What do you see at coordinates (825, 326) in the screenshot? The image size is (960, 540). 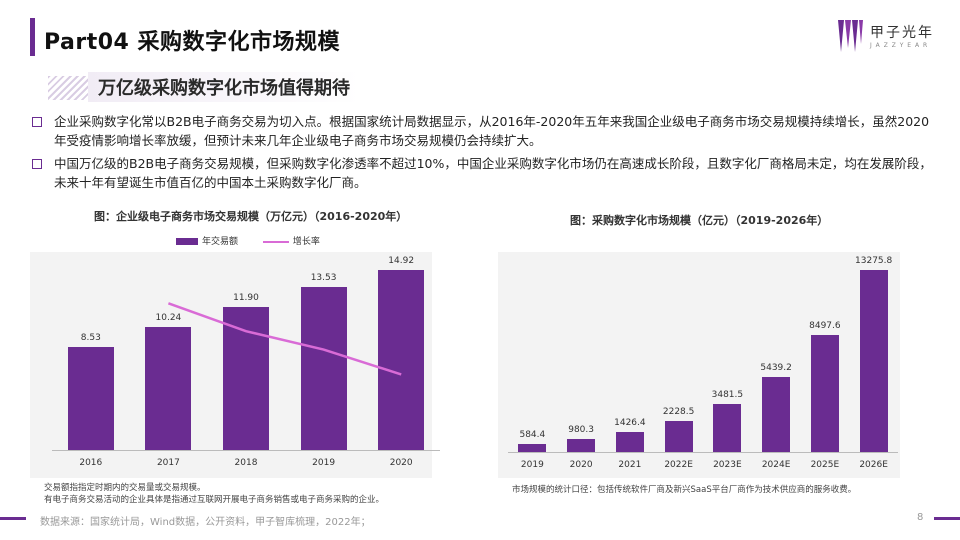 I see `bar-value-label: 8497.6` at bounding box center [825, 326].